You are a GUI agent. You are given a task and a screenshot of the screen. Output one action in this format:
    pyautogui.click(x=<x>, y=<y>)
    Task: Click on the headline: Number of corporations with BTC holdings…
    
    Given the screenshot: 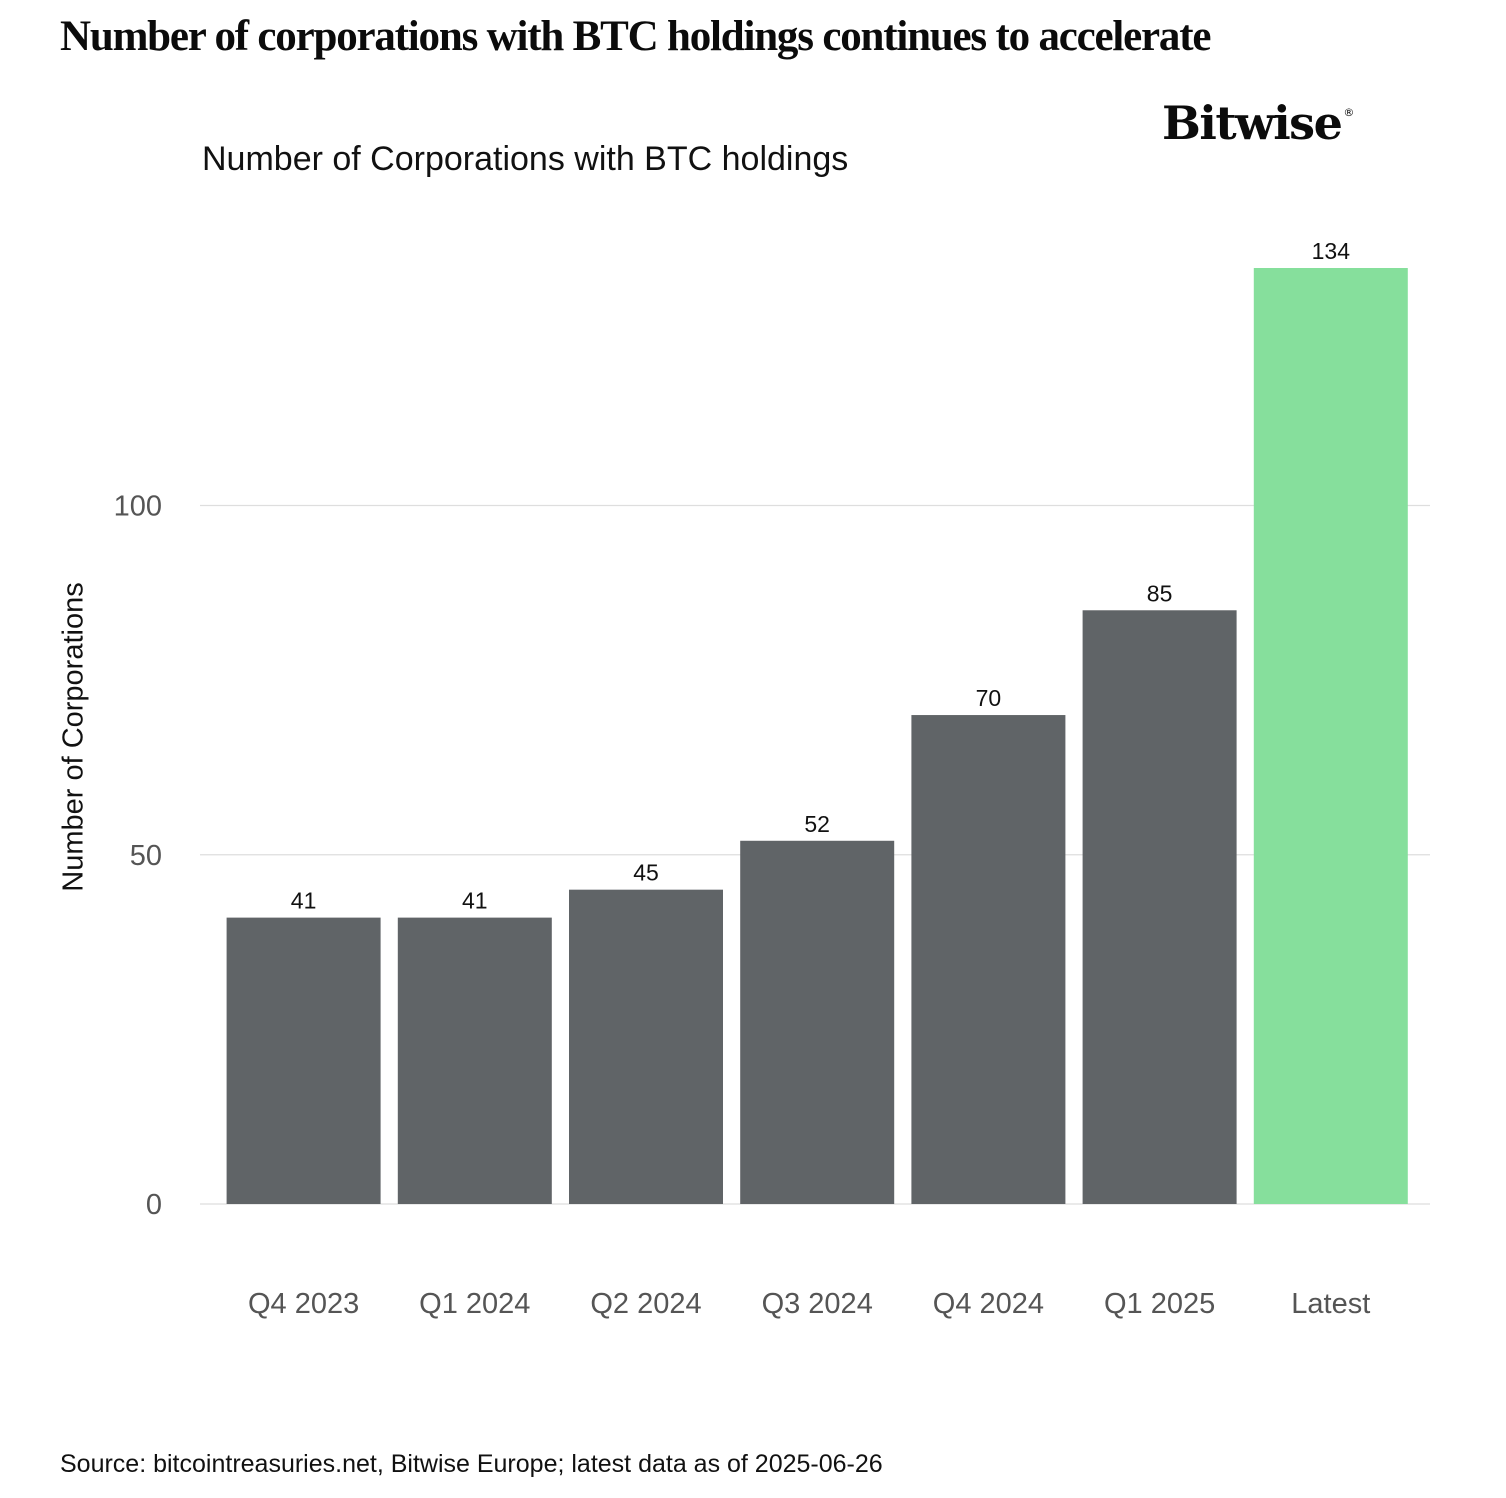 What is the action you would take?
    pyautogui.click(x=635, y=36)
    